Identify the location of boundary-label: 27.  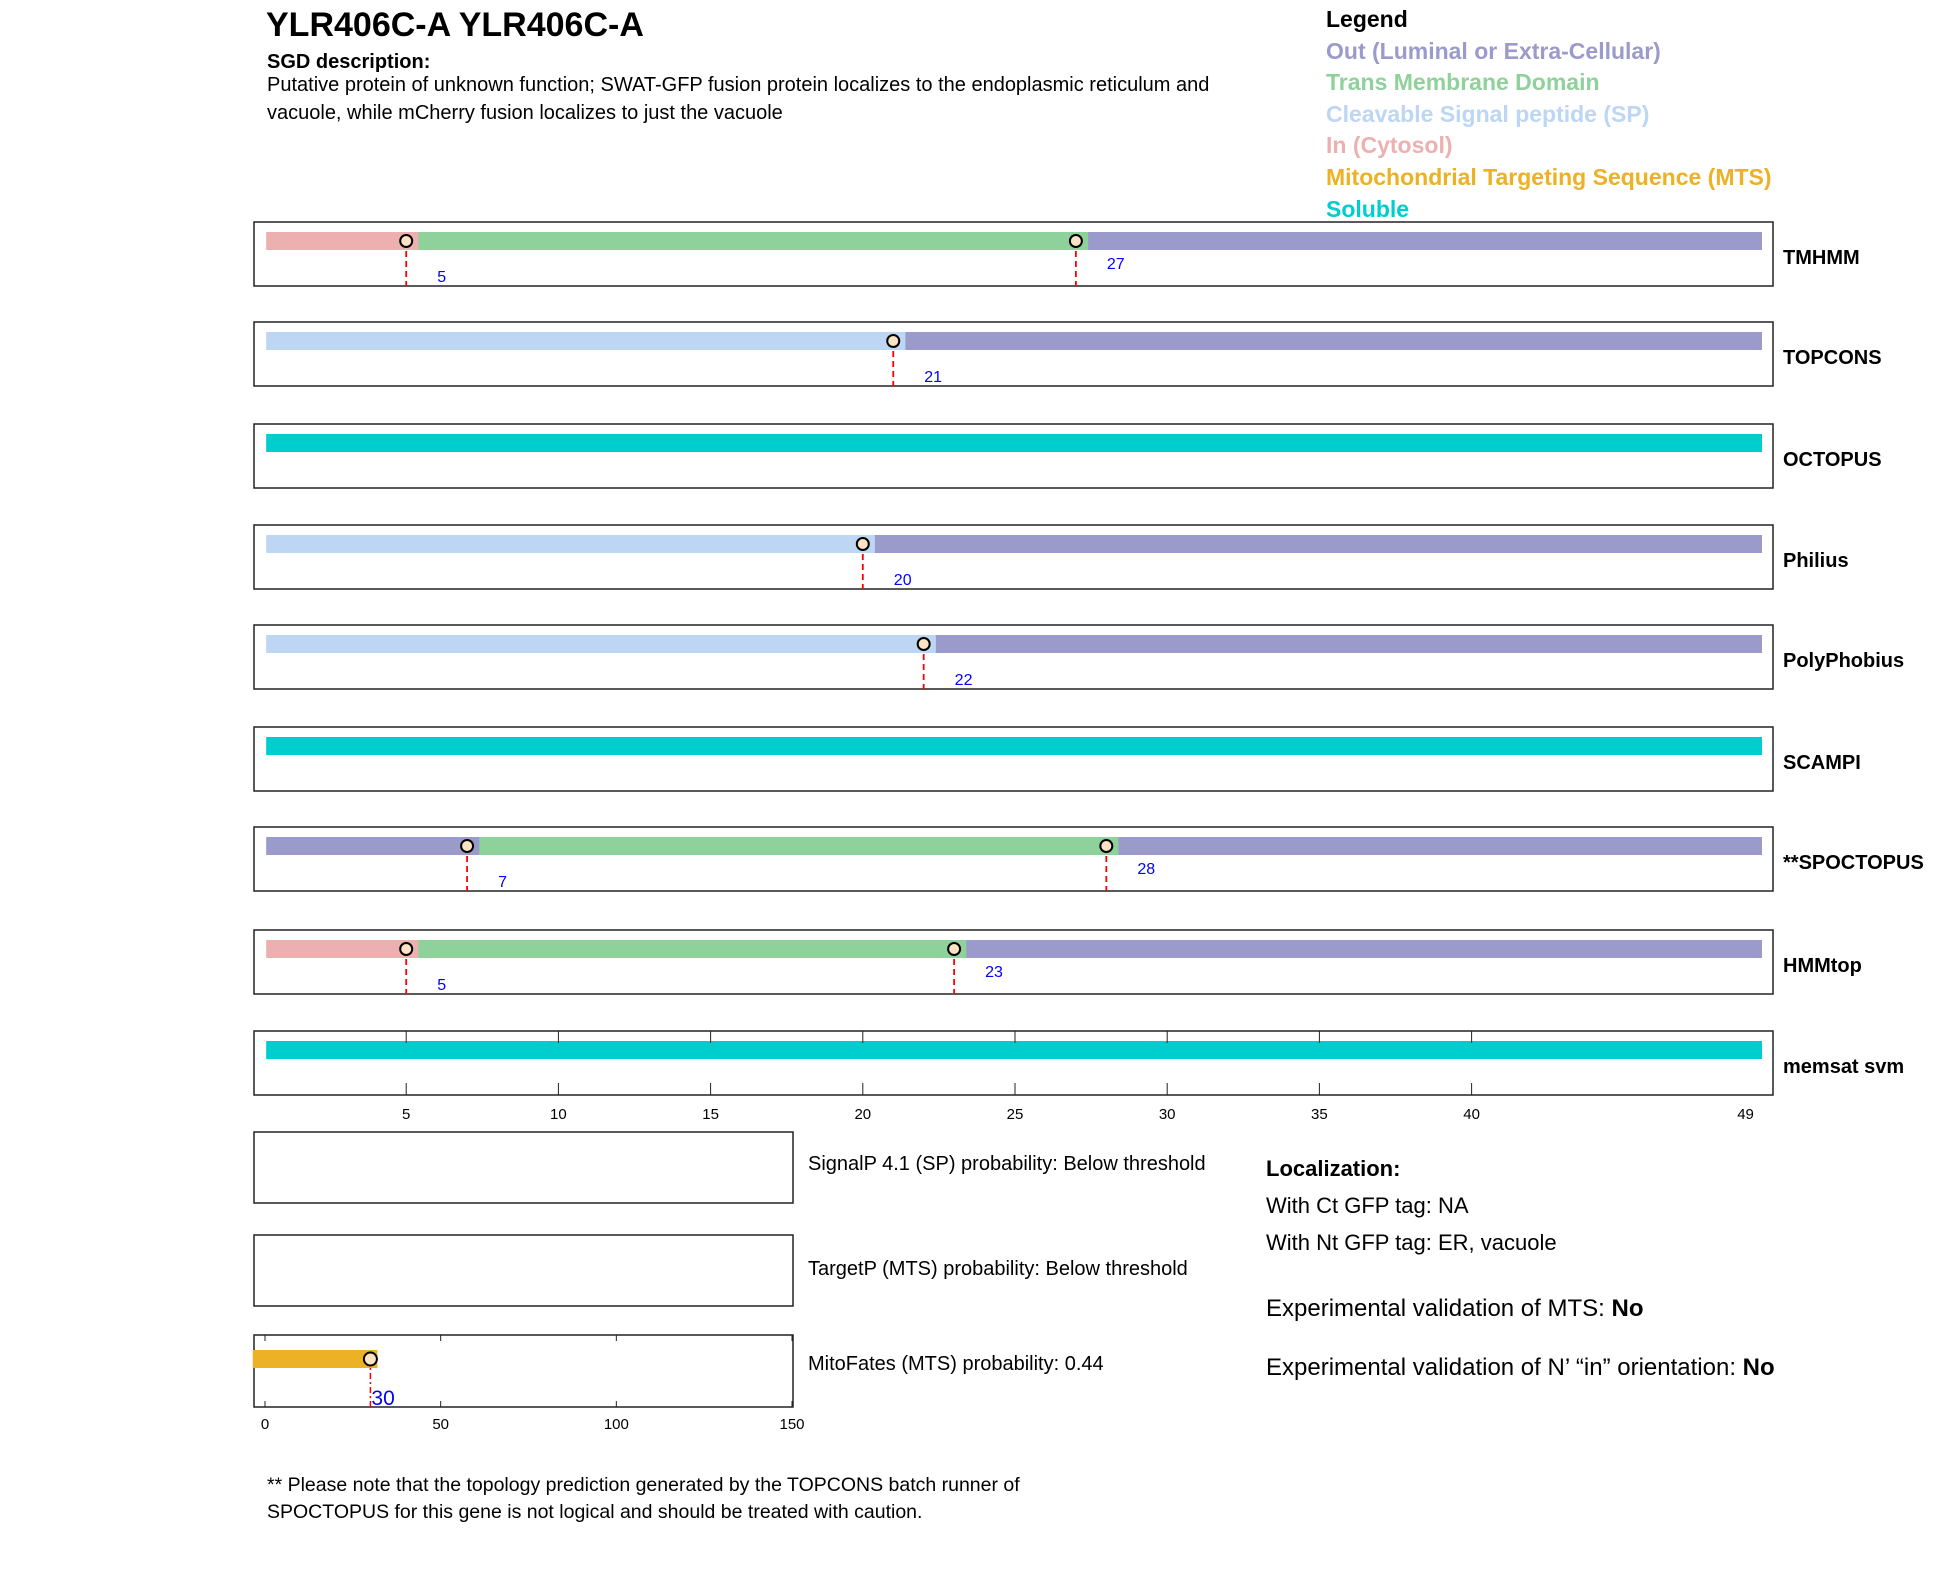
(1116, 264).